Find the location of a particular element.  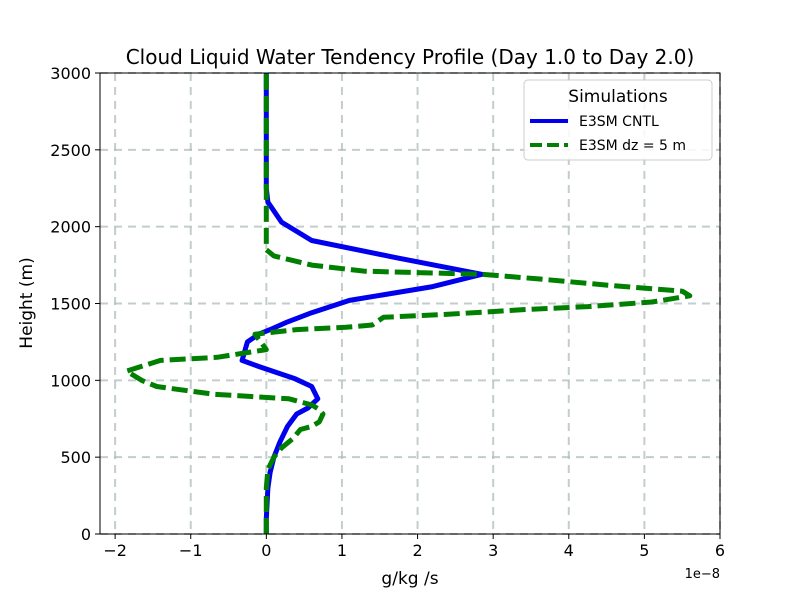

y-tick-label: 2000 is located at coordinates (70, 227).